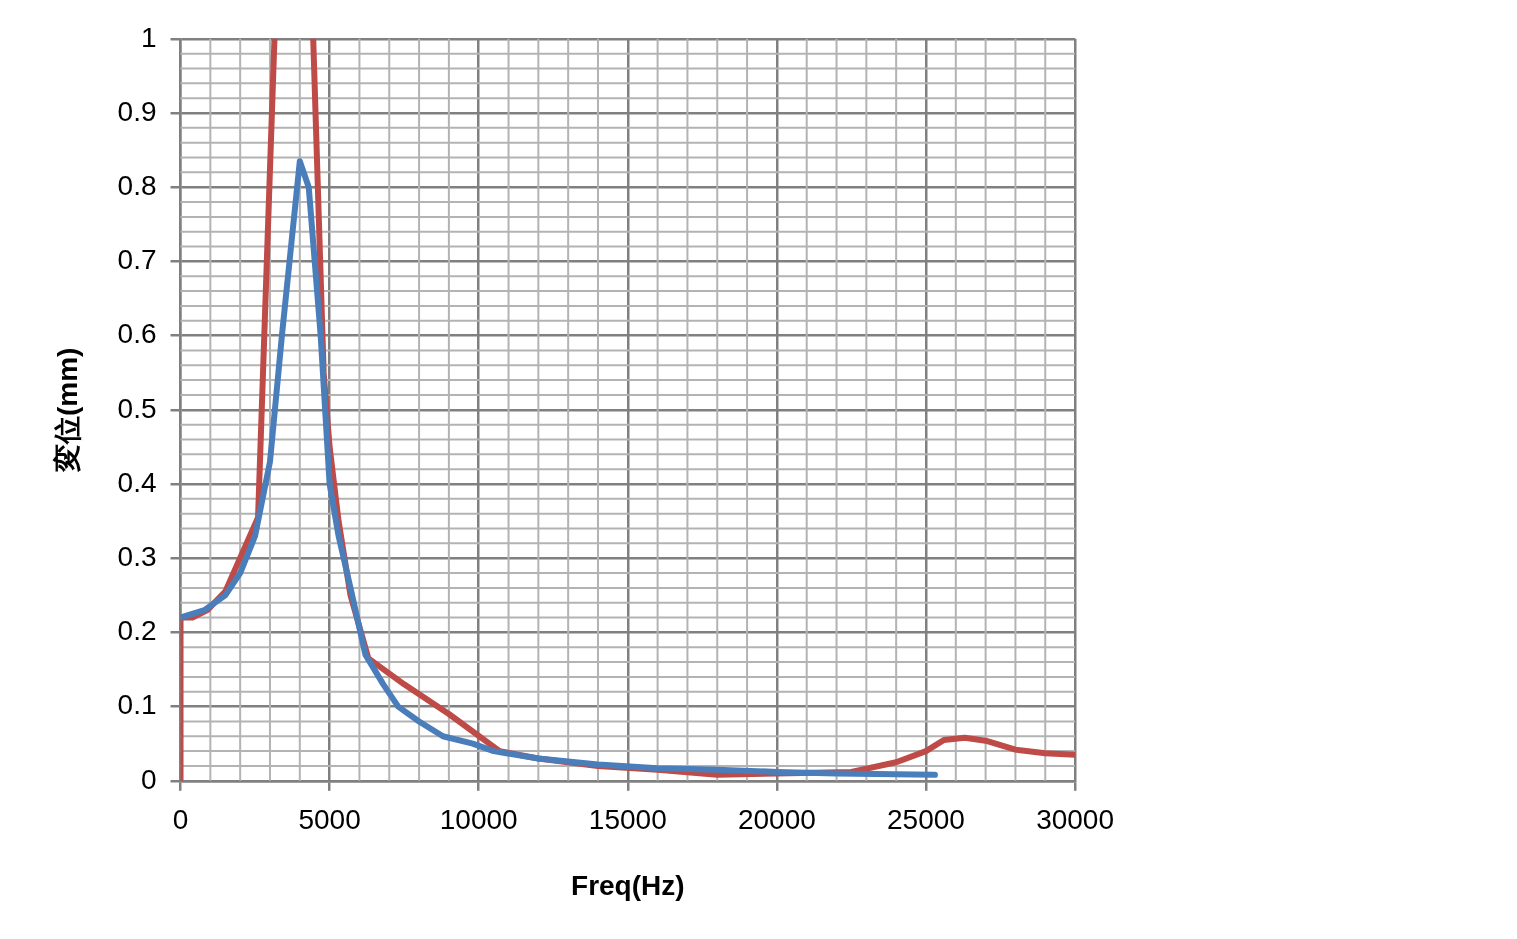 This screenshot has width=1517, height=939. What do you see at coordinates (137, 408) in the screenshot?
I see `y-tick-label: 0.5` at bounding box center [137, 408].